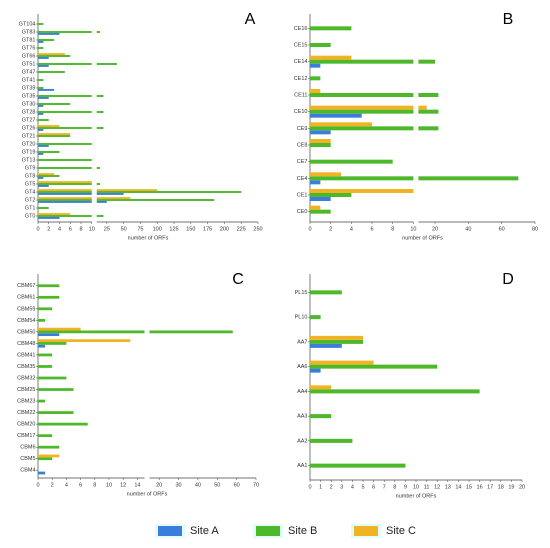 The image size is (550, 548). What do you see at coordinates (29, 136) in the screenshot?
I see `y-tick-label: GT21` at bounding box center [29, 136].